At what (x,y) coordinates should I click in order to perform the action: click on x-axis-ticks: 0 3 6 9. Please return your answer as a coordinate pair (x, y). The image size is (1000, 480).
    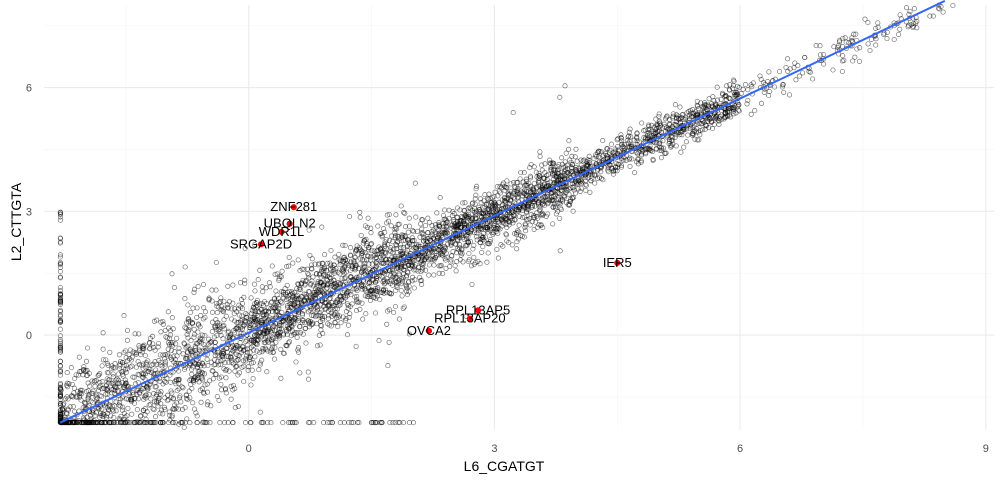
    Looking at the image, I should click on (617, 449).